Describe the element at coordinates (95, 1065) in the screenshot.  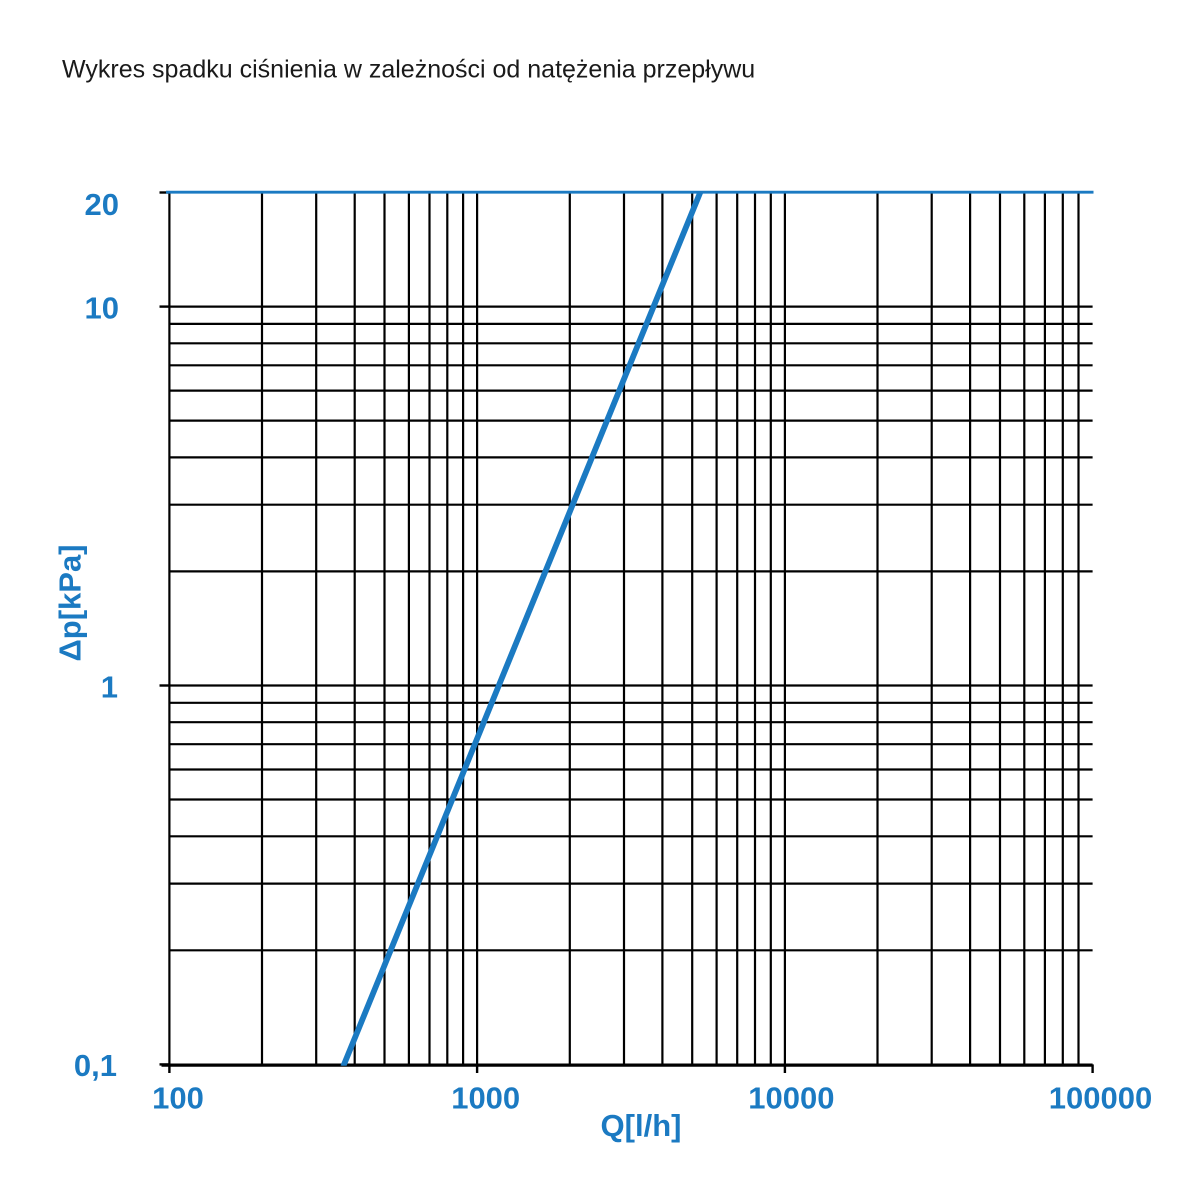
I see `svg-text: 0,1` at that location.